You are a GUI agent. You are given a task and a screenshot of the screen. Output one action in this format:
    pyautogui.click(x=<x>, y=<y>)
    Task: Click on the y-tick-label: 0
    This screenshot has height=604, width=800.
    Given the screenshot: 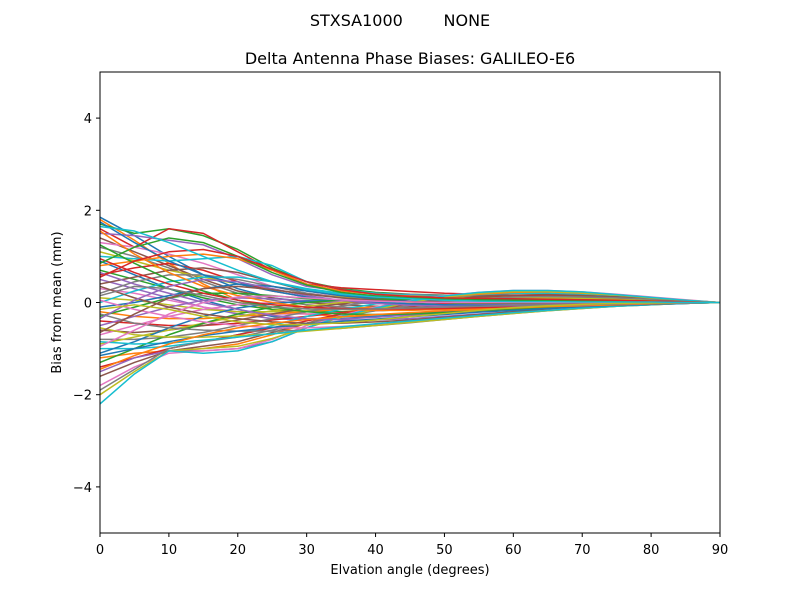 What is the action you would take?
    pyautogui.click(x=88, y=304)
    